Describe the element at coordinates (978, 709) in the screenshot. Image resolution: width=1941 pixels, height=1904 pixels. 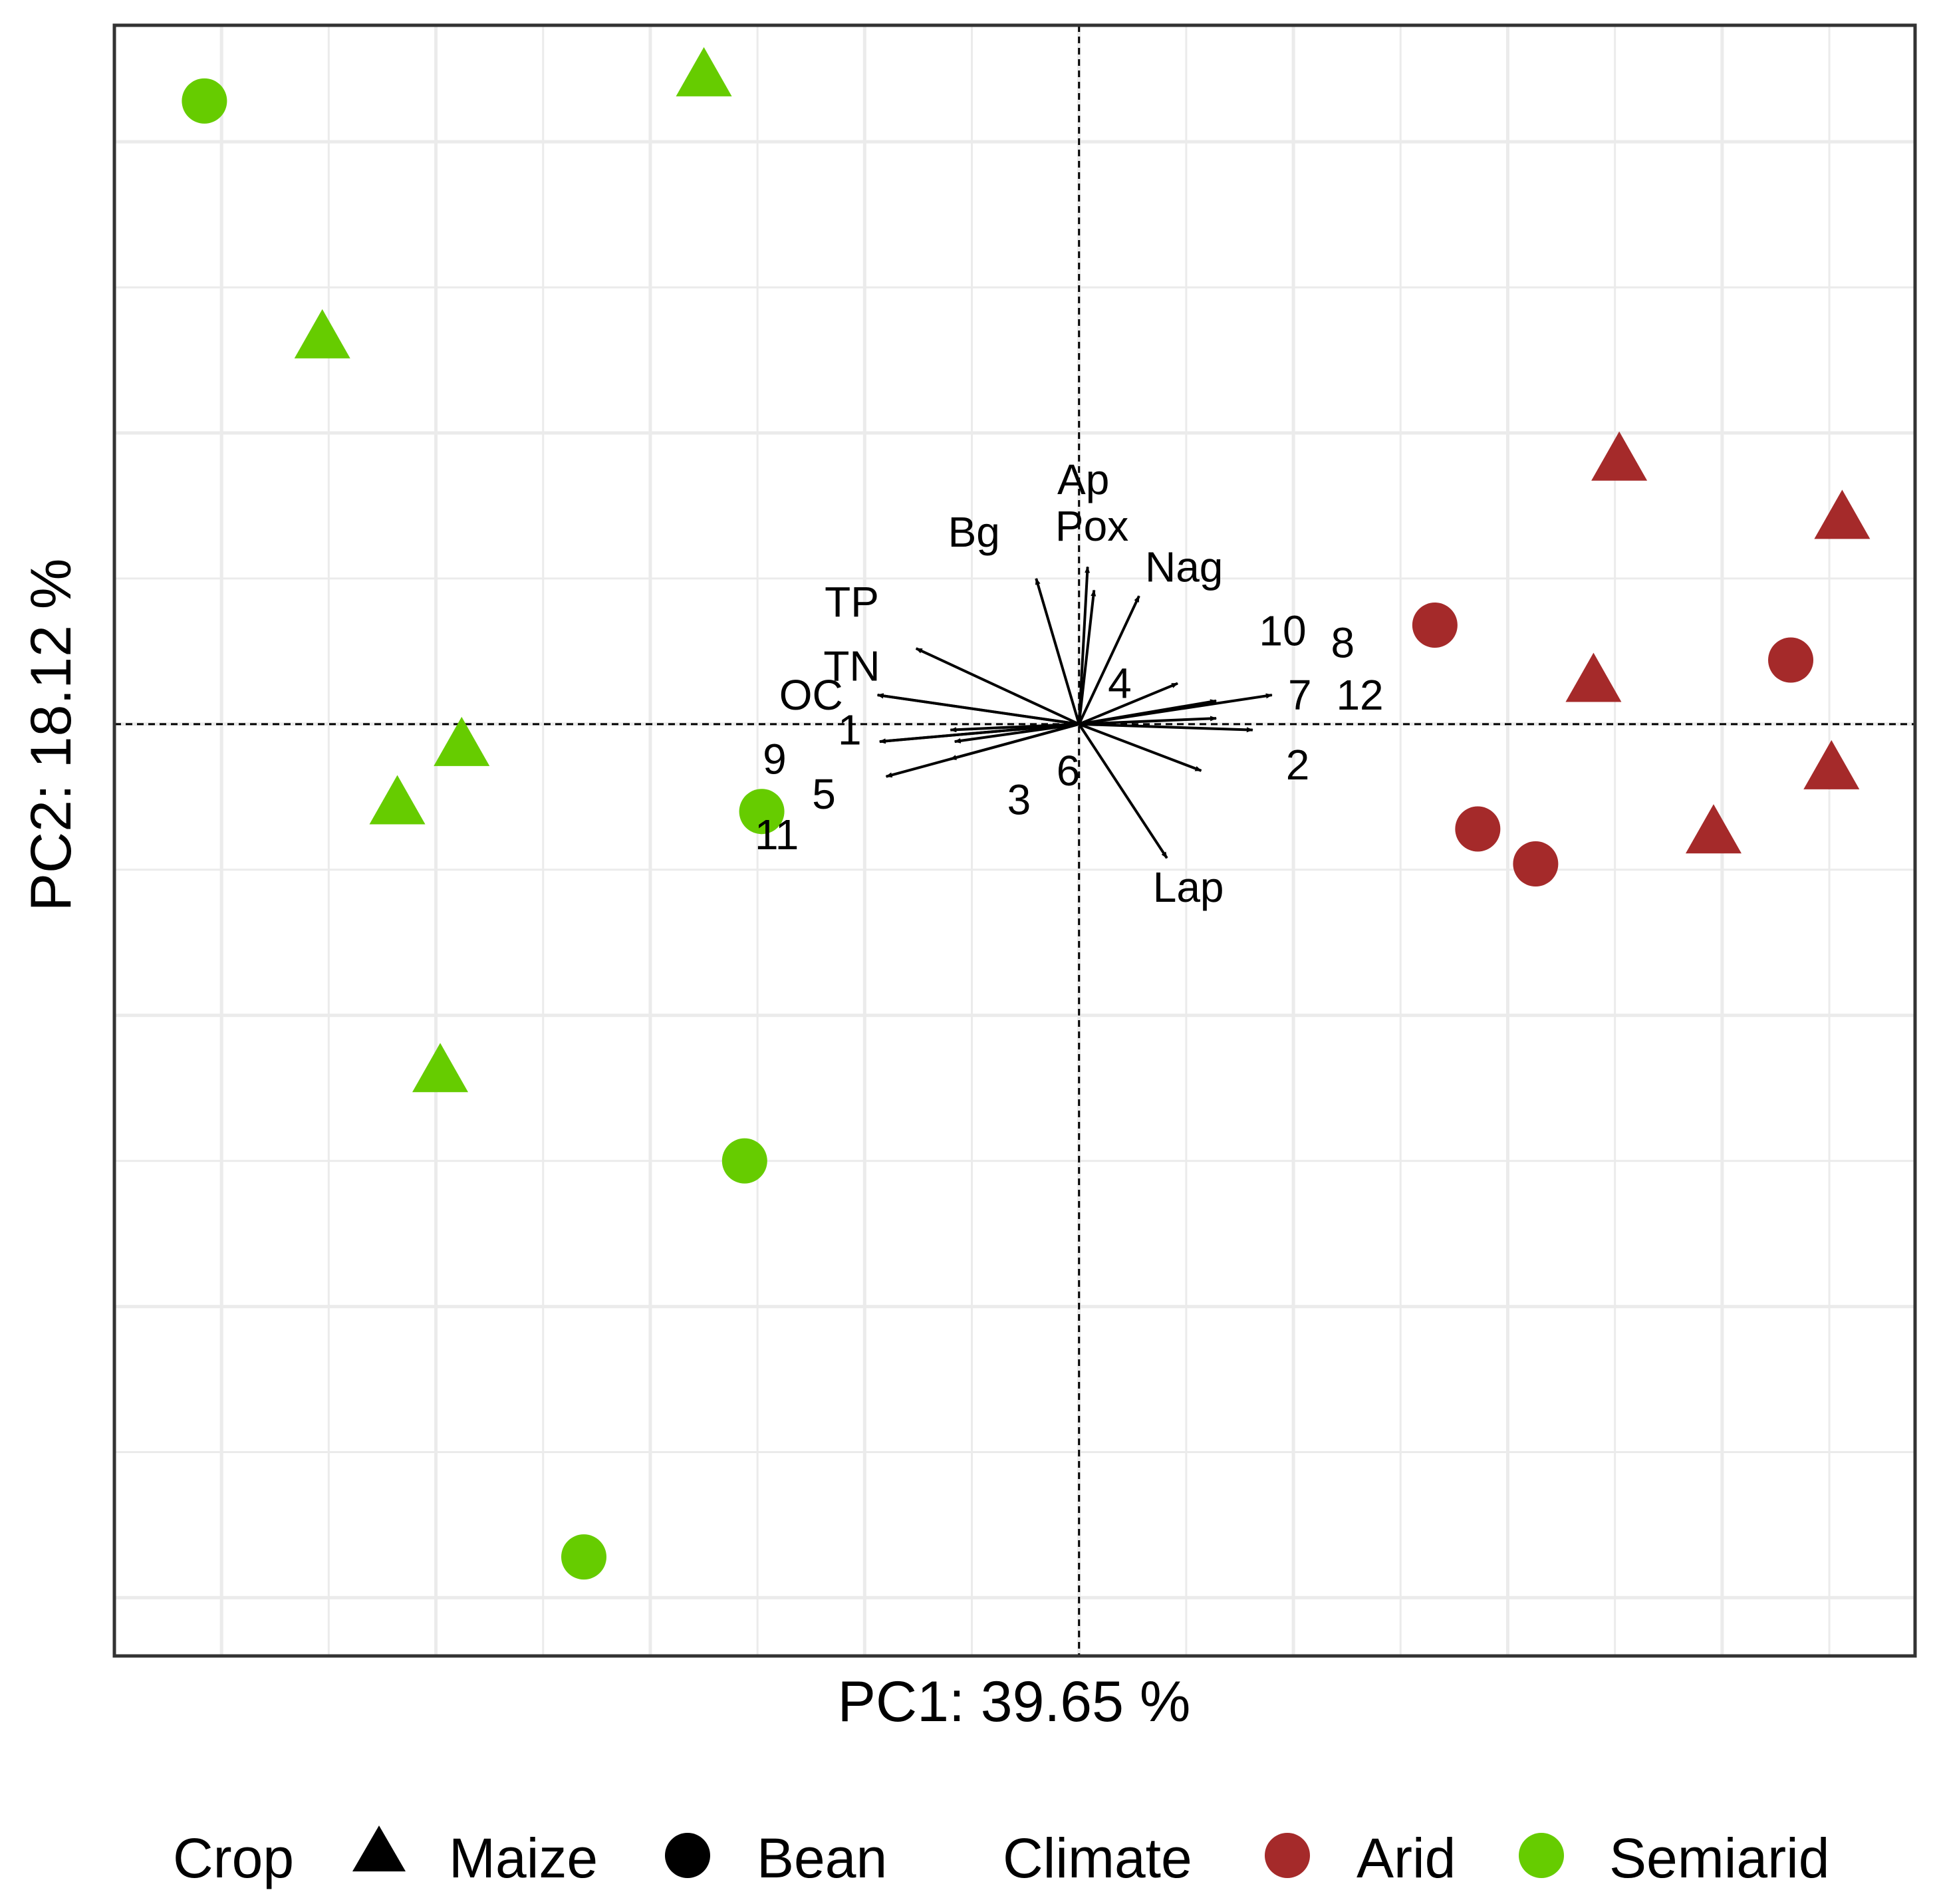
I see `loading-arrow-oc` at that location.